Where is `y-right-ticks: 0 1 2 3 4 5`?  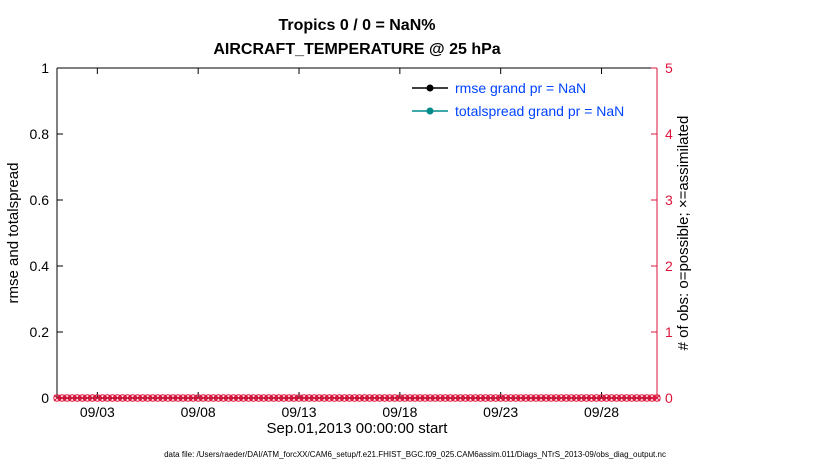 y-right-ticks: 0 1 2 3 4 5 is located at coordinates (662, 233).